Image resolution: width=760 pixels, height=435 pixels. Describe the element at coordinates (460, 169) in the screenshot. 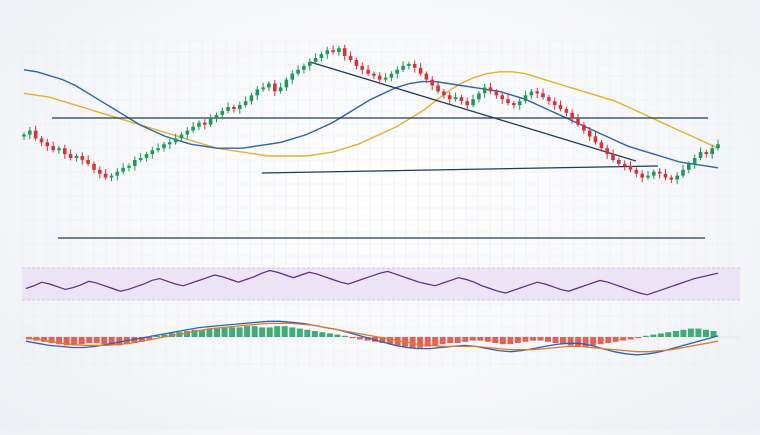

I see `horizontal-level-line` at that location.